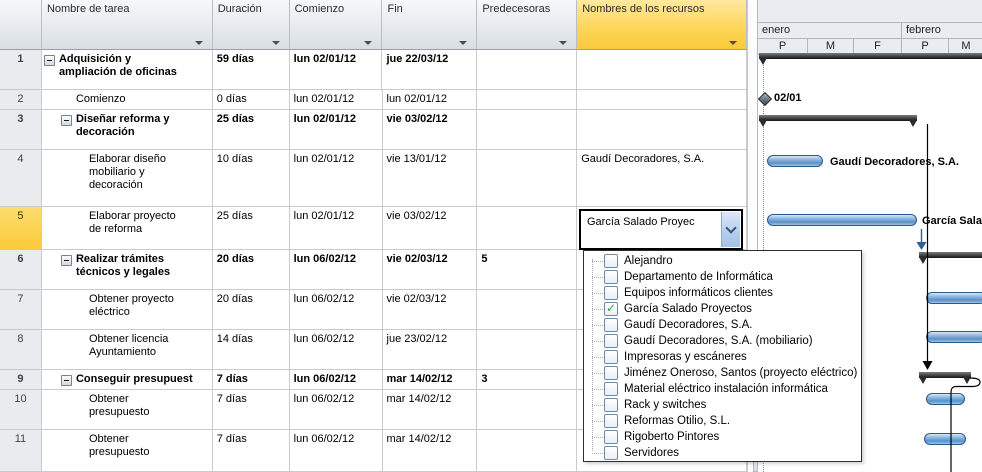 The height and width of the screenshot is (472, 982). What do you see at coordinates (945, 399) in the screenshot?
I see `task-bar-task10` at bounding box center [945, 399].